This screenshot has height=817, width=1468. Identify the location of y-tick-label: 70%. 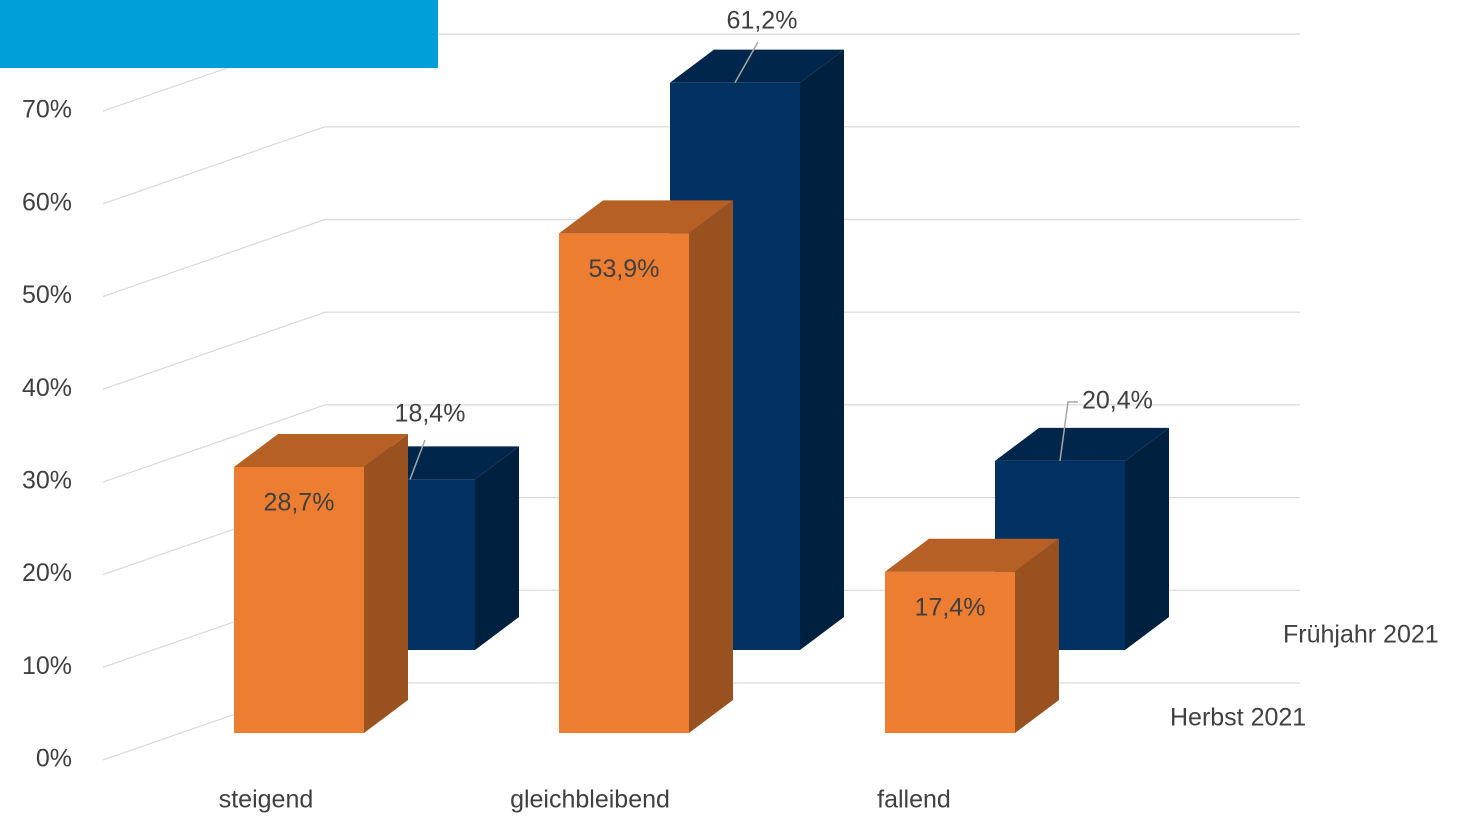
(47, 110).